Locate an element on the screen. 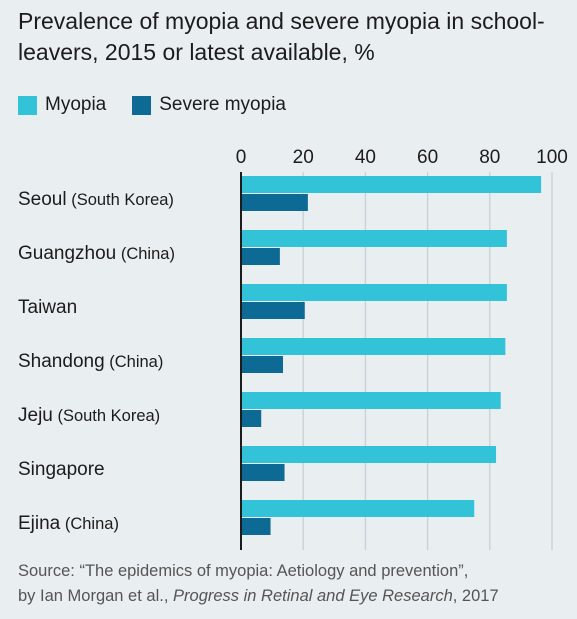  bar-severe-myopia-seoul-south-korea is located at coordinates (274, 202).